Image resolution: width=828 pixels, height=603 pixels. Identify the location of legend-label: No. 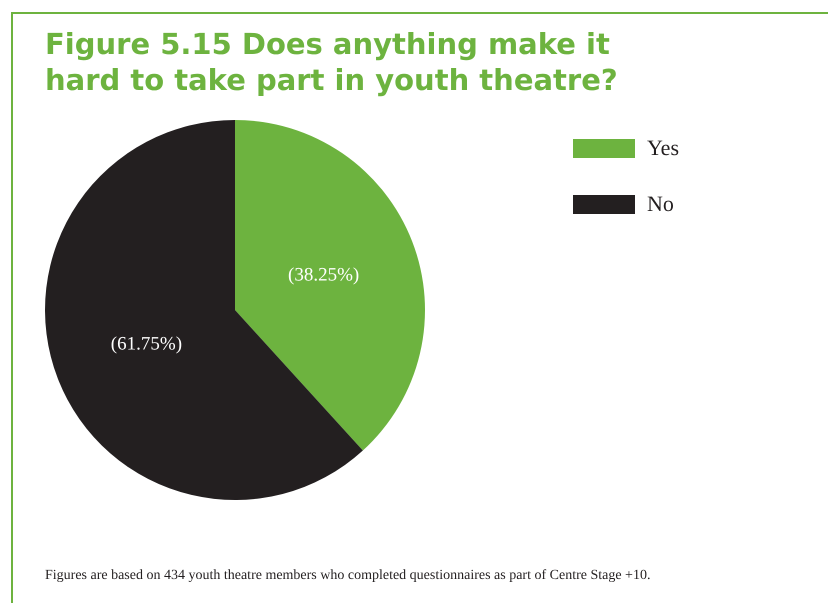
(660, 204).